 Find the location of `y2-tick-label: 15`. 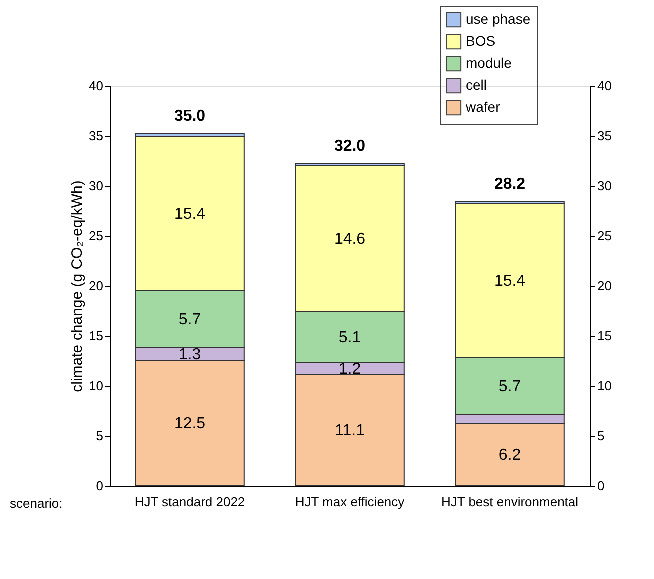

y2-tick-label: 15 is located at coordinates (605, 336).